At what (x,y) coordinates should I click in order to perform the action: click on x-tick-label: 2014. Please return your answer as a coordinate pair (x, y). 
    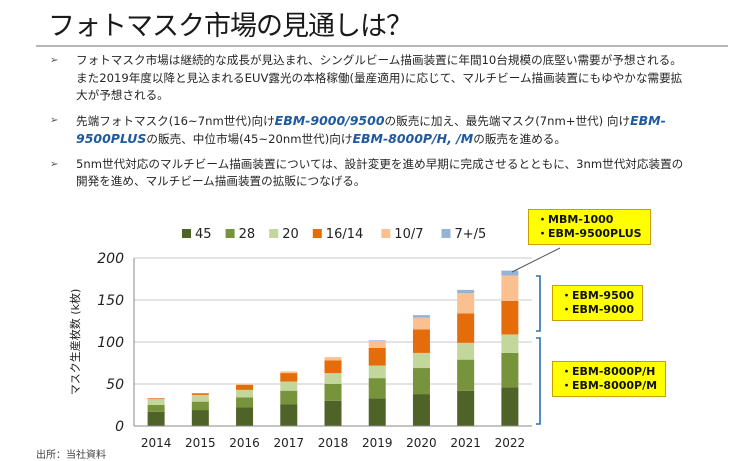
    Looking at the image, I should click on (156, 443).